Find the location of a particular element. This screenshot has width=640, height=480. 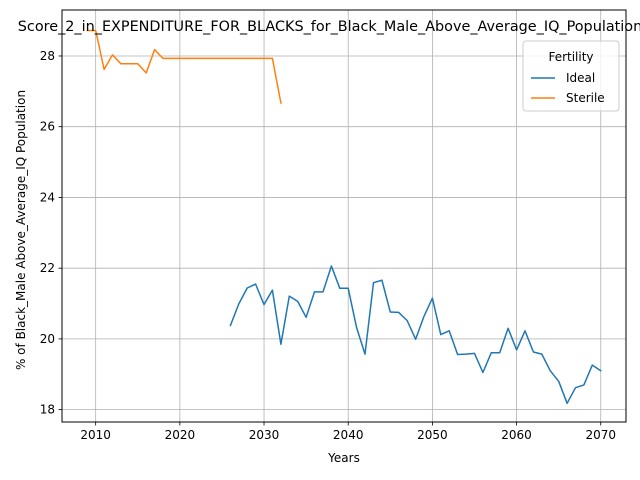

x-tick-label: 2030 is located at coordinates (264, 435).